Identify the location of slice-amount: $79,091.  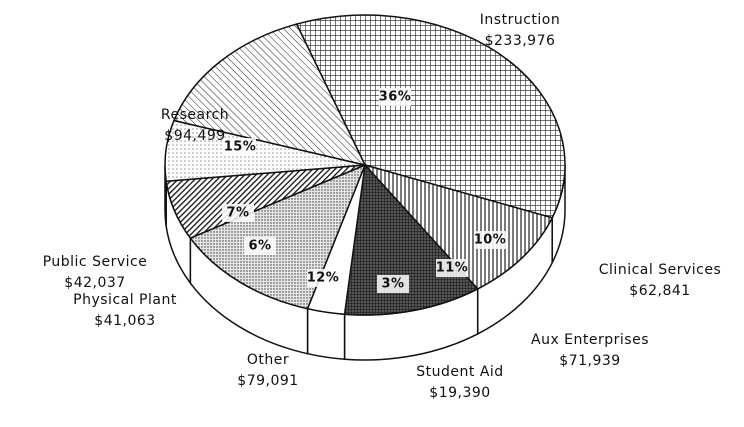
(267, 381).